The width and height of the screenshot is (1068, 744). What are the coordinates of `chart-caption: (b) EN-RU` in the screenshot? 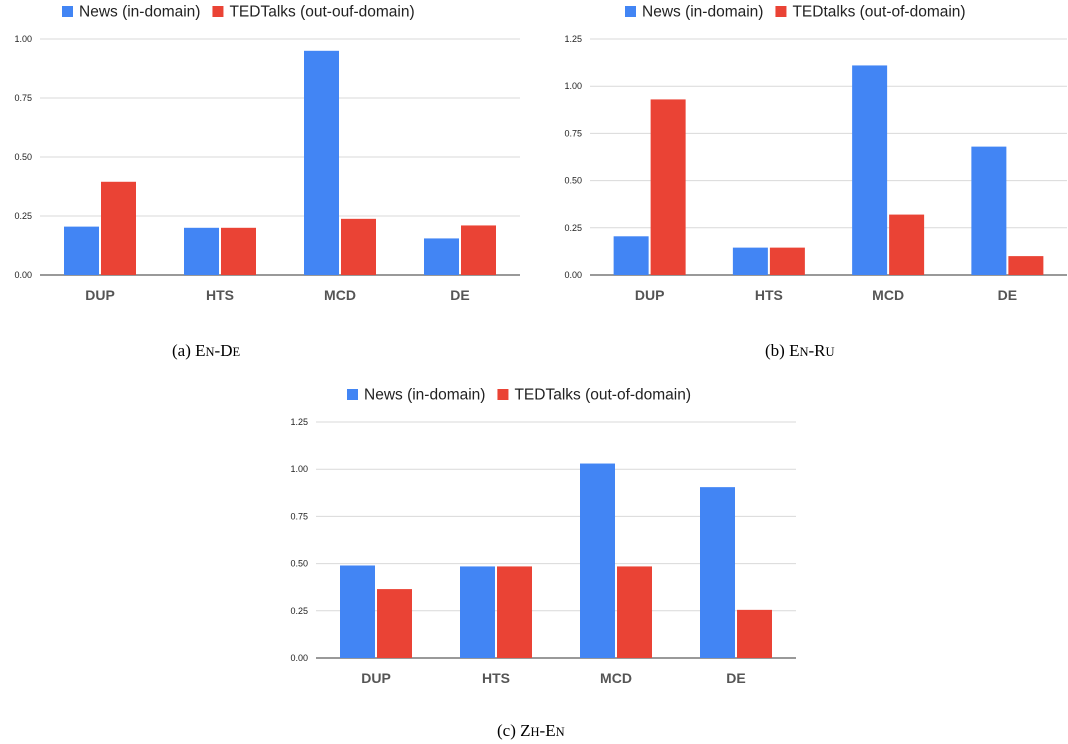 It's located at (800, 350).